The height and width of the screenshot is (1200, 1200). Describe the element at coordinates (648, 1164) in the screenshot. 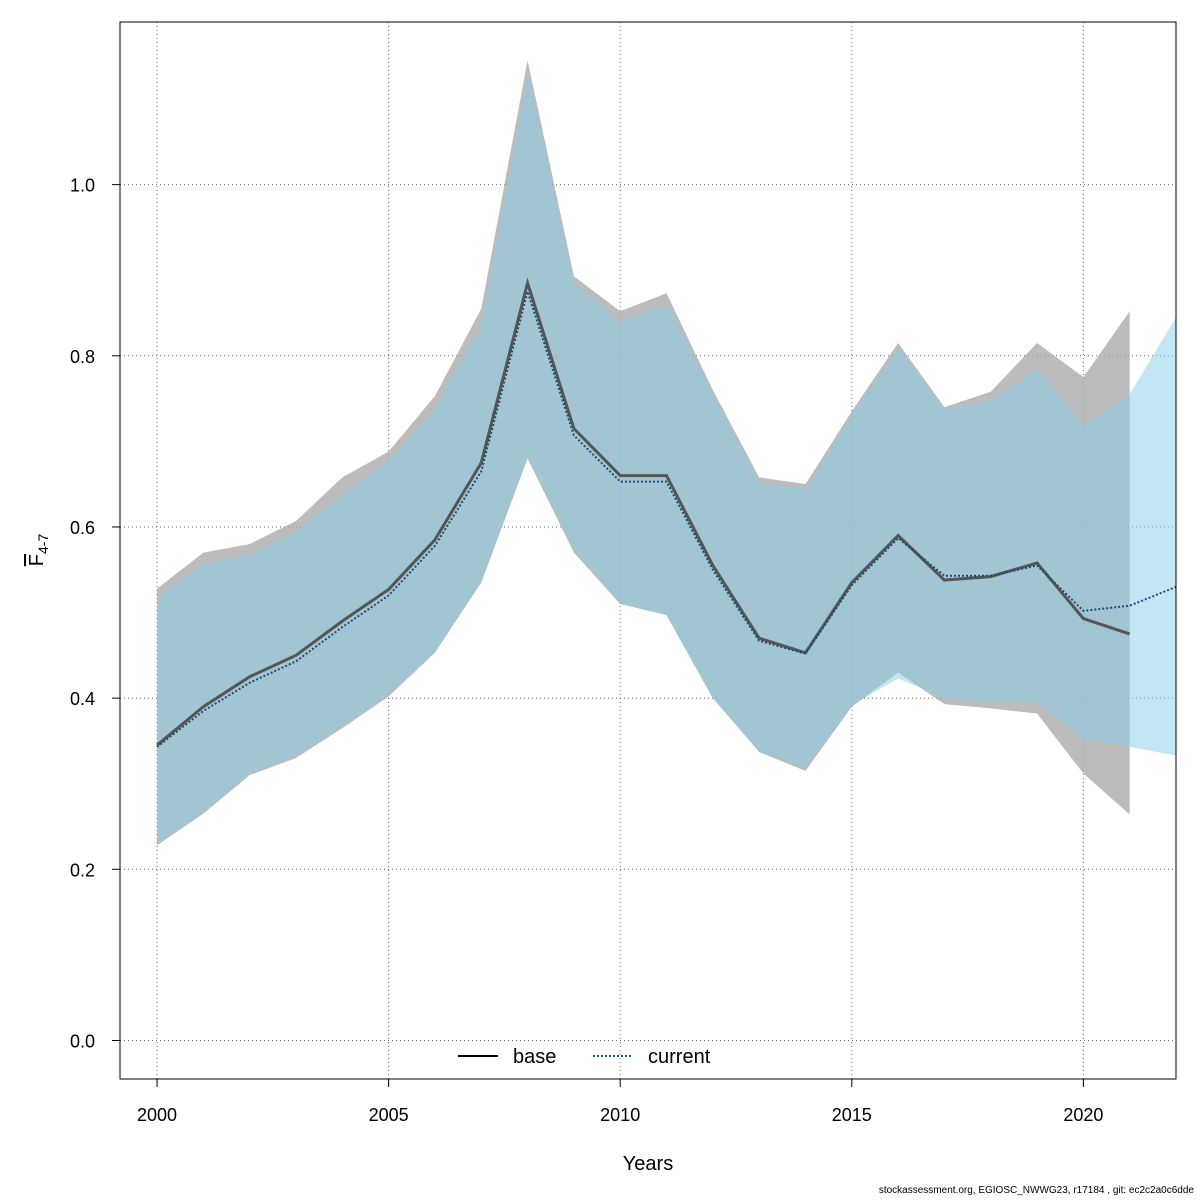

I see `x-axis-title: Years` at that location.